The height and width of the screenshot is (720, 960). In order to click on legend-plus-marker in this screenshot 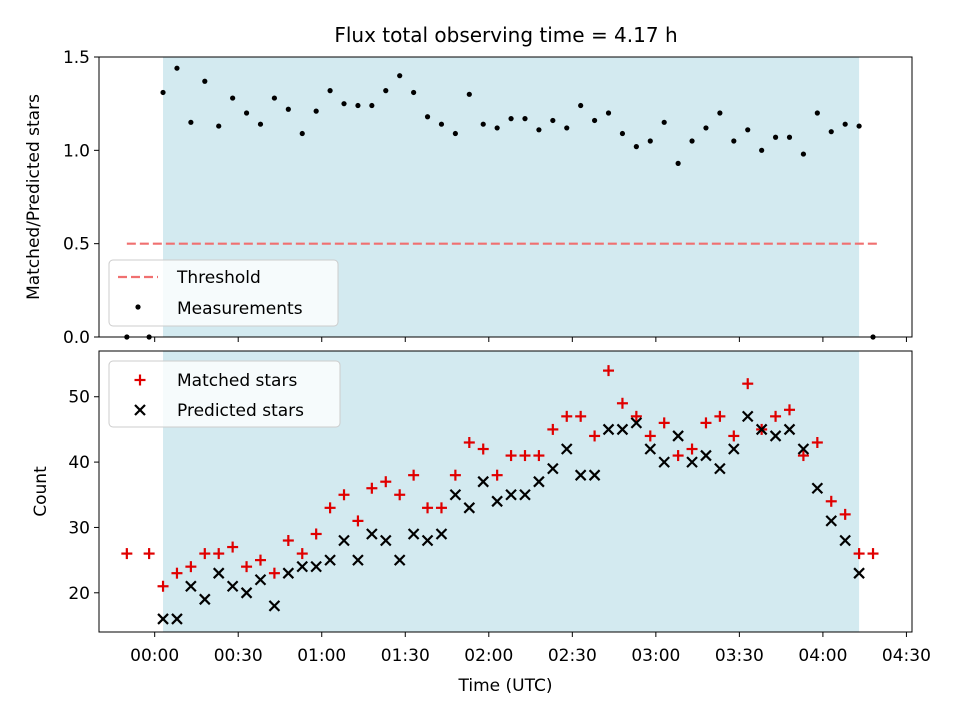, I will do `click(140, 380)`.